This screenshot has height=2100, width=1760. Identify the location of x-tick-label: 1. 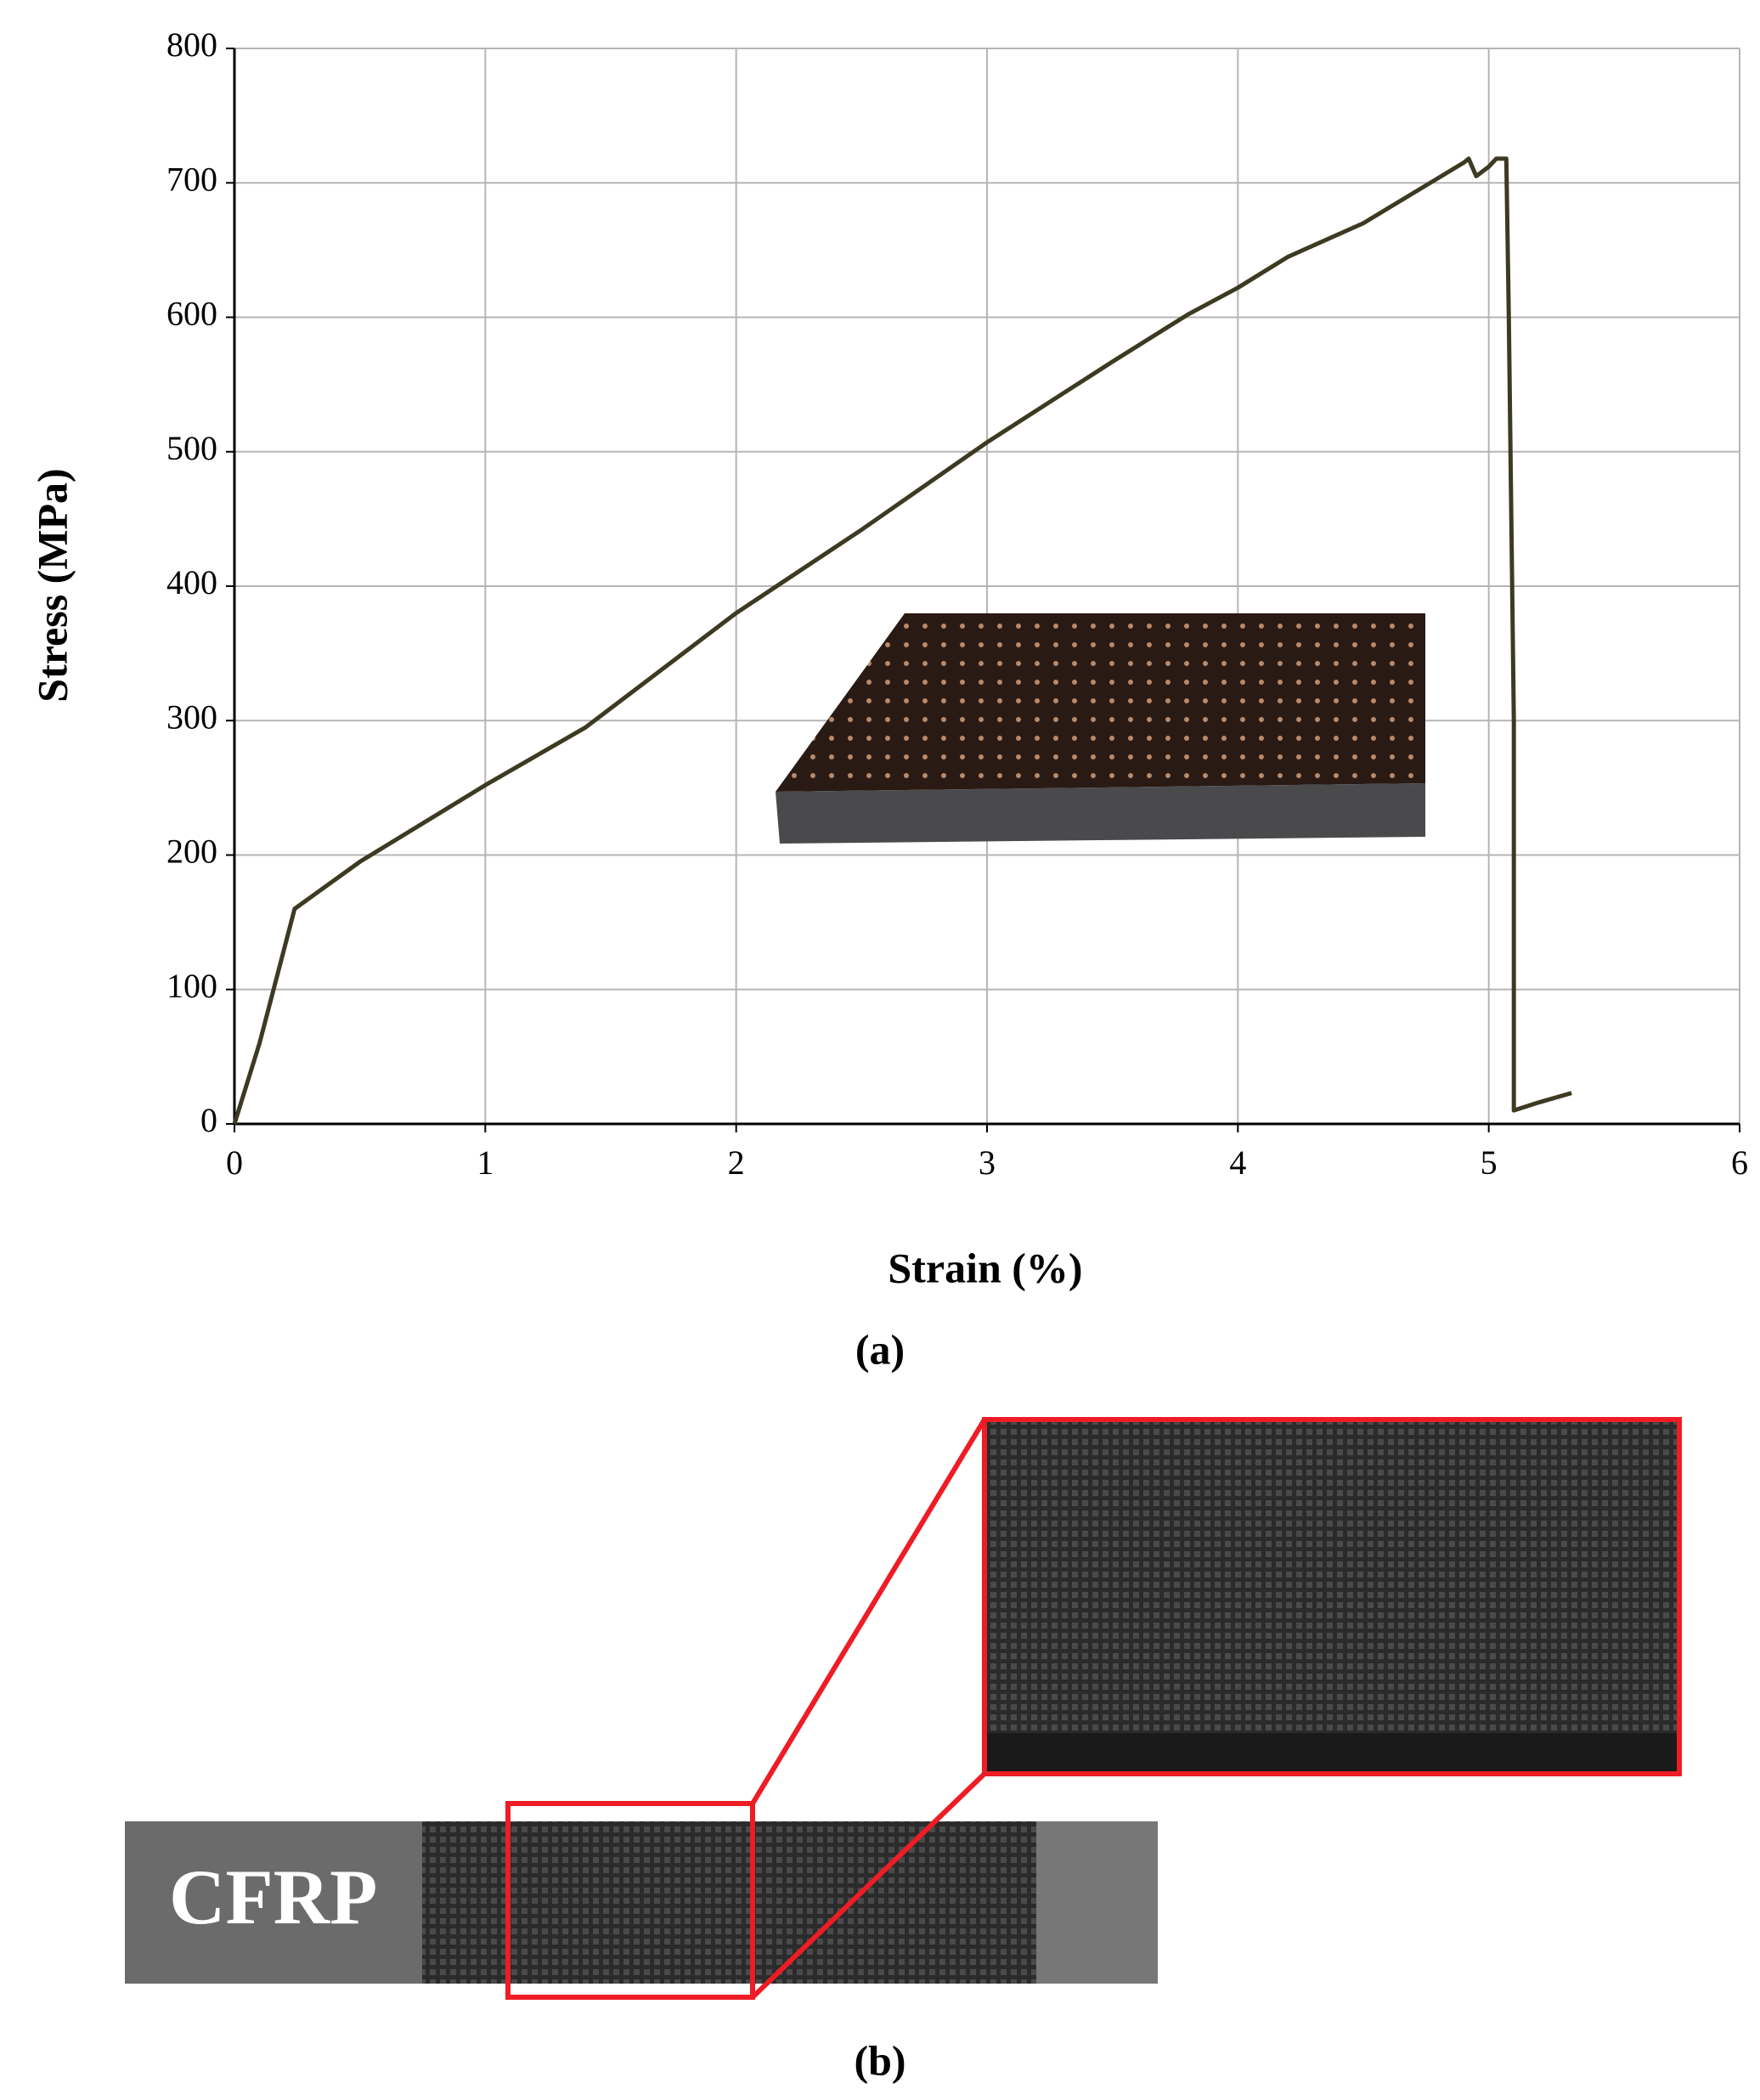
(485, 1162).